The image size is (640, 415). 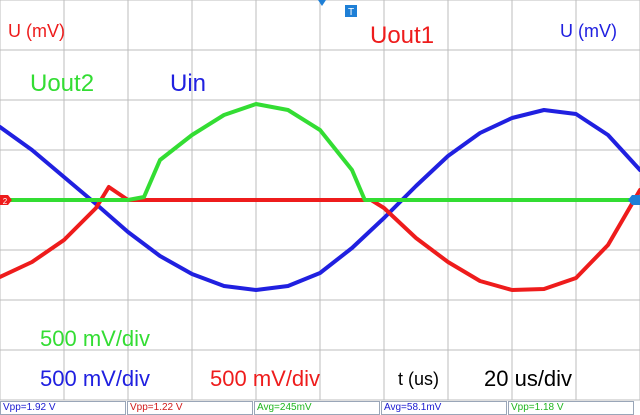 I want to click on x-axis-label: t (us), so click(x=419, y=379).